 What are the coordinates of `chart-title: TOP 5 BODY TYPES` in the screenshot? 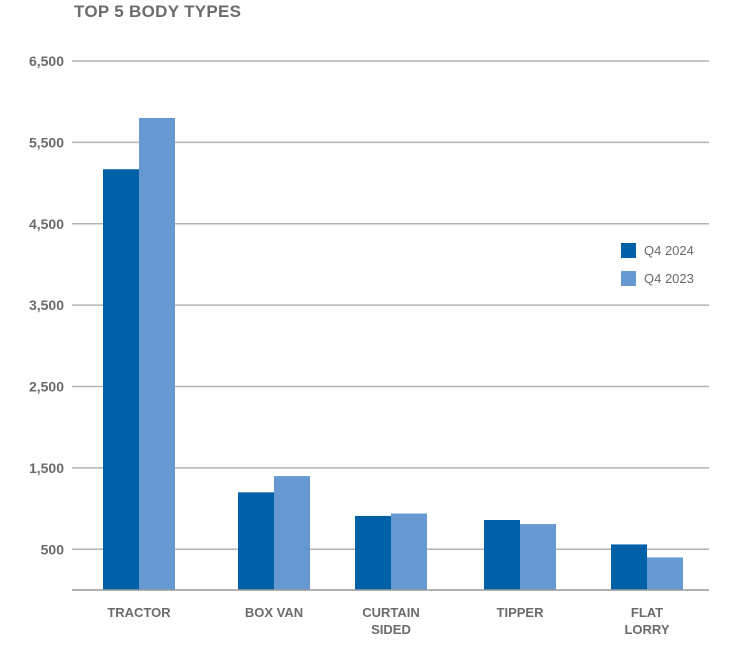 It's located at (158, 11).